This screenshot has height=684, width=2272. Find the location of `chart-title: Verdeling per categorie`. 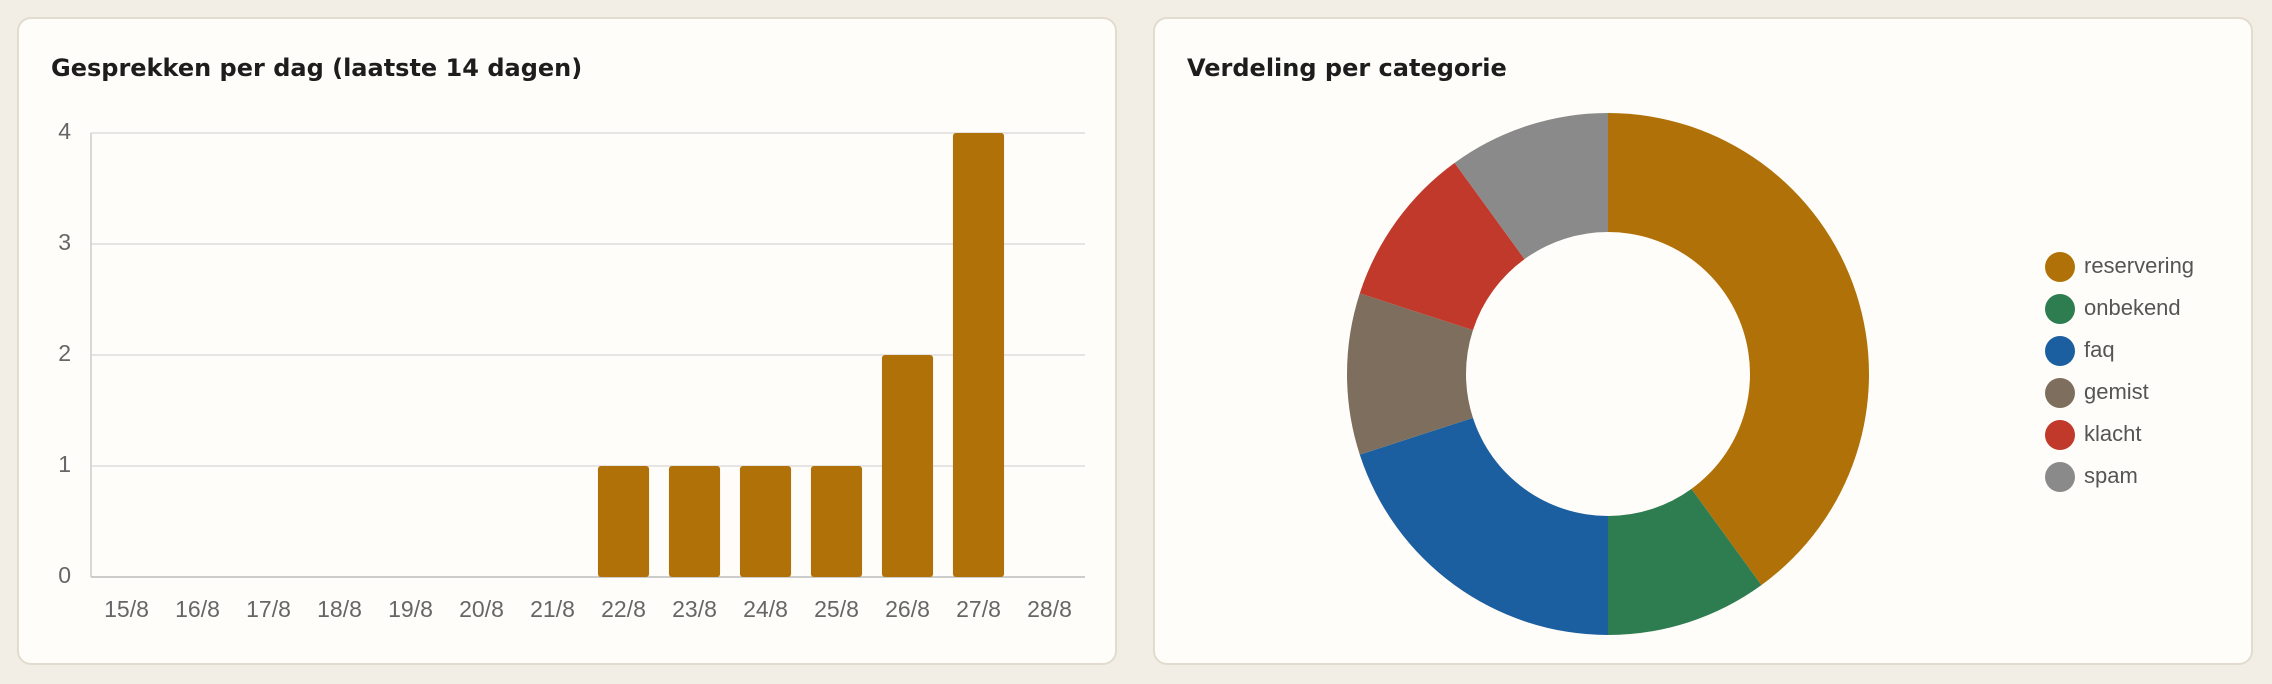

chart-title: Verdeling per categorie is located at coordinates (1347, 68).